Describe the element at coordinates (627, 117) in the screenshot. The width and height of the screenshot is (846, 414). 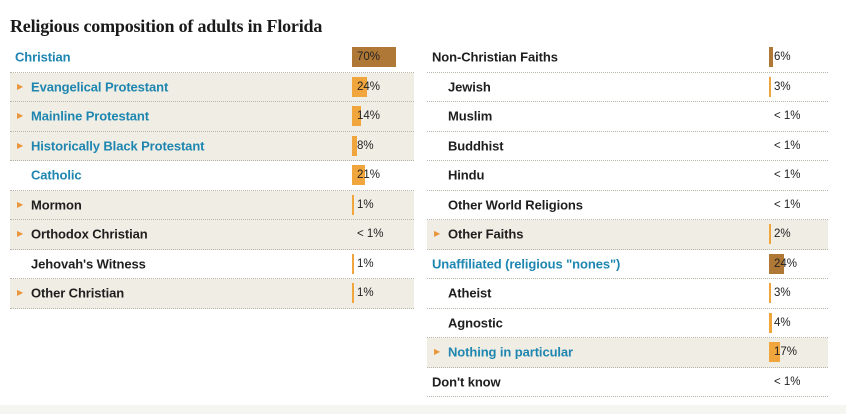
I see `table-row: Muslim < 1%` at that location.